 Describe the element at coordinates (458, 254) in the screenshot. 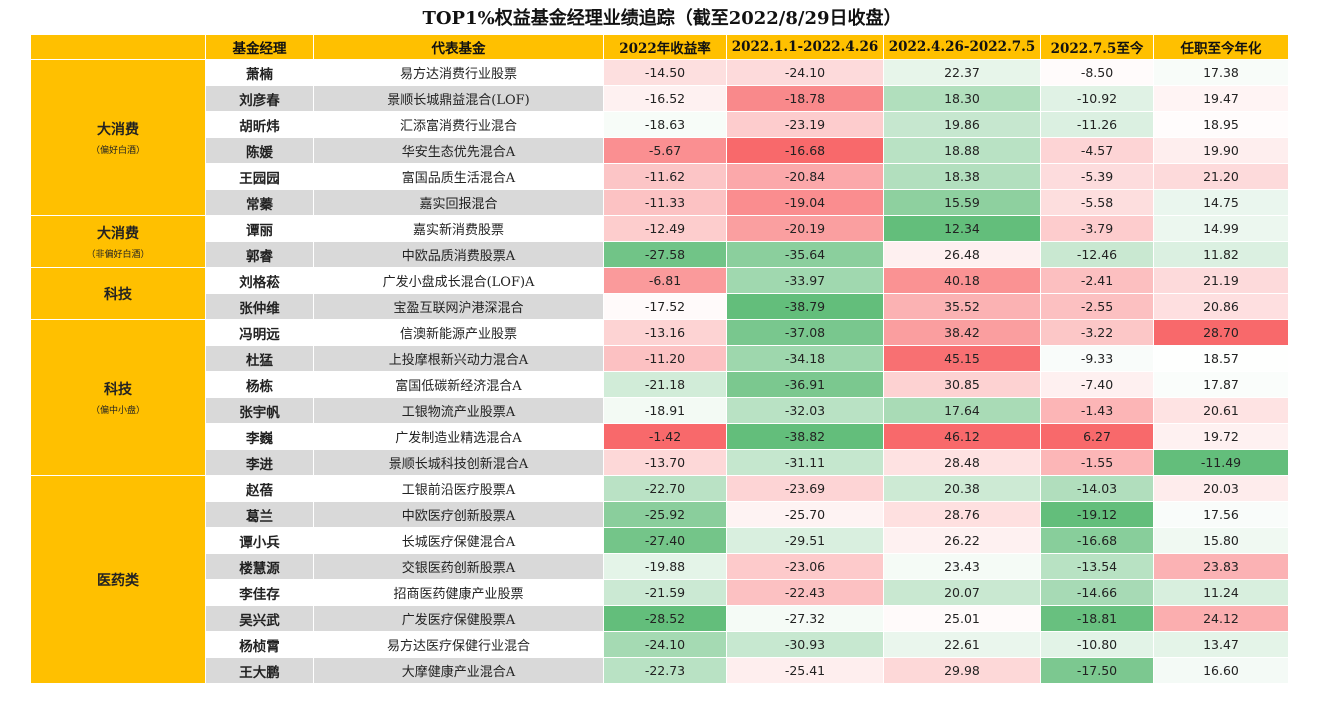

I see `fund-name: 中欧品质消费股票A` at that location.